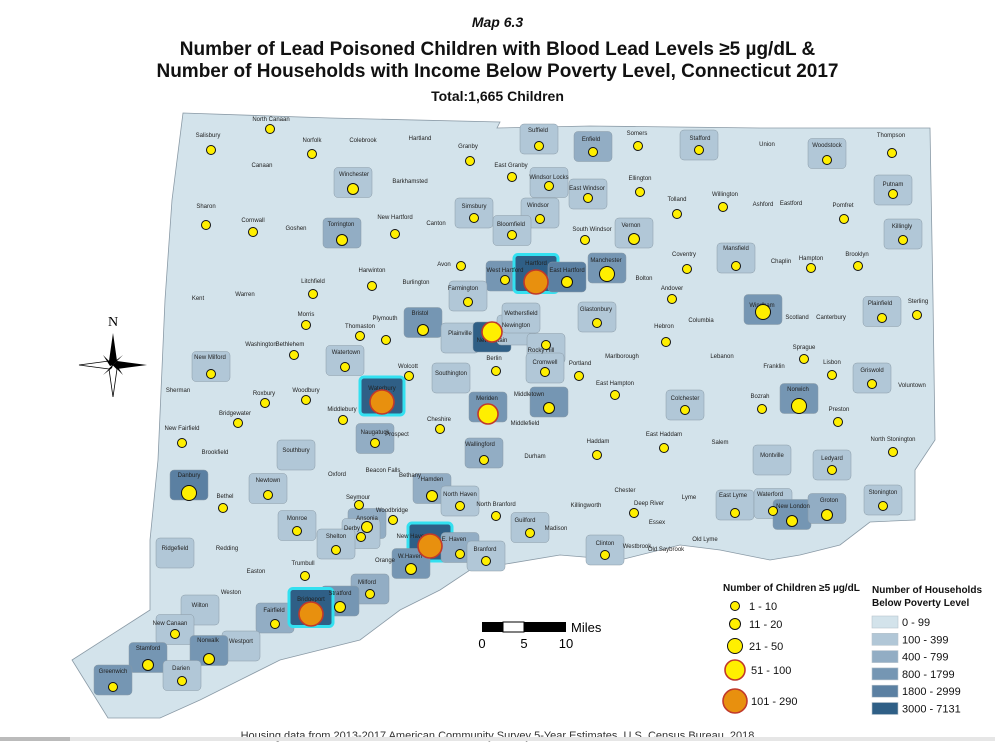  What do you see at coordinates (261, 166) in the screenshot?
I see `town-label-canaan: Canaan` at bounding box center [261, 166].